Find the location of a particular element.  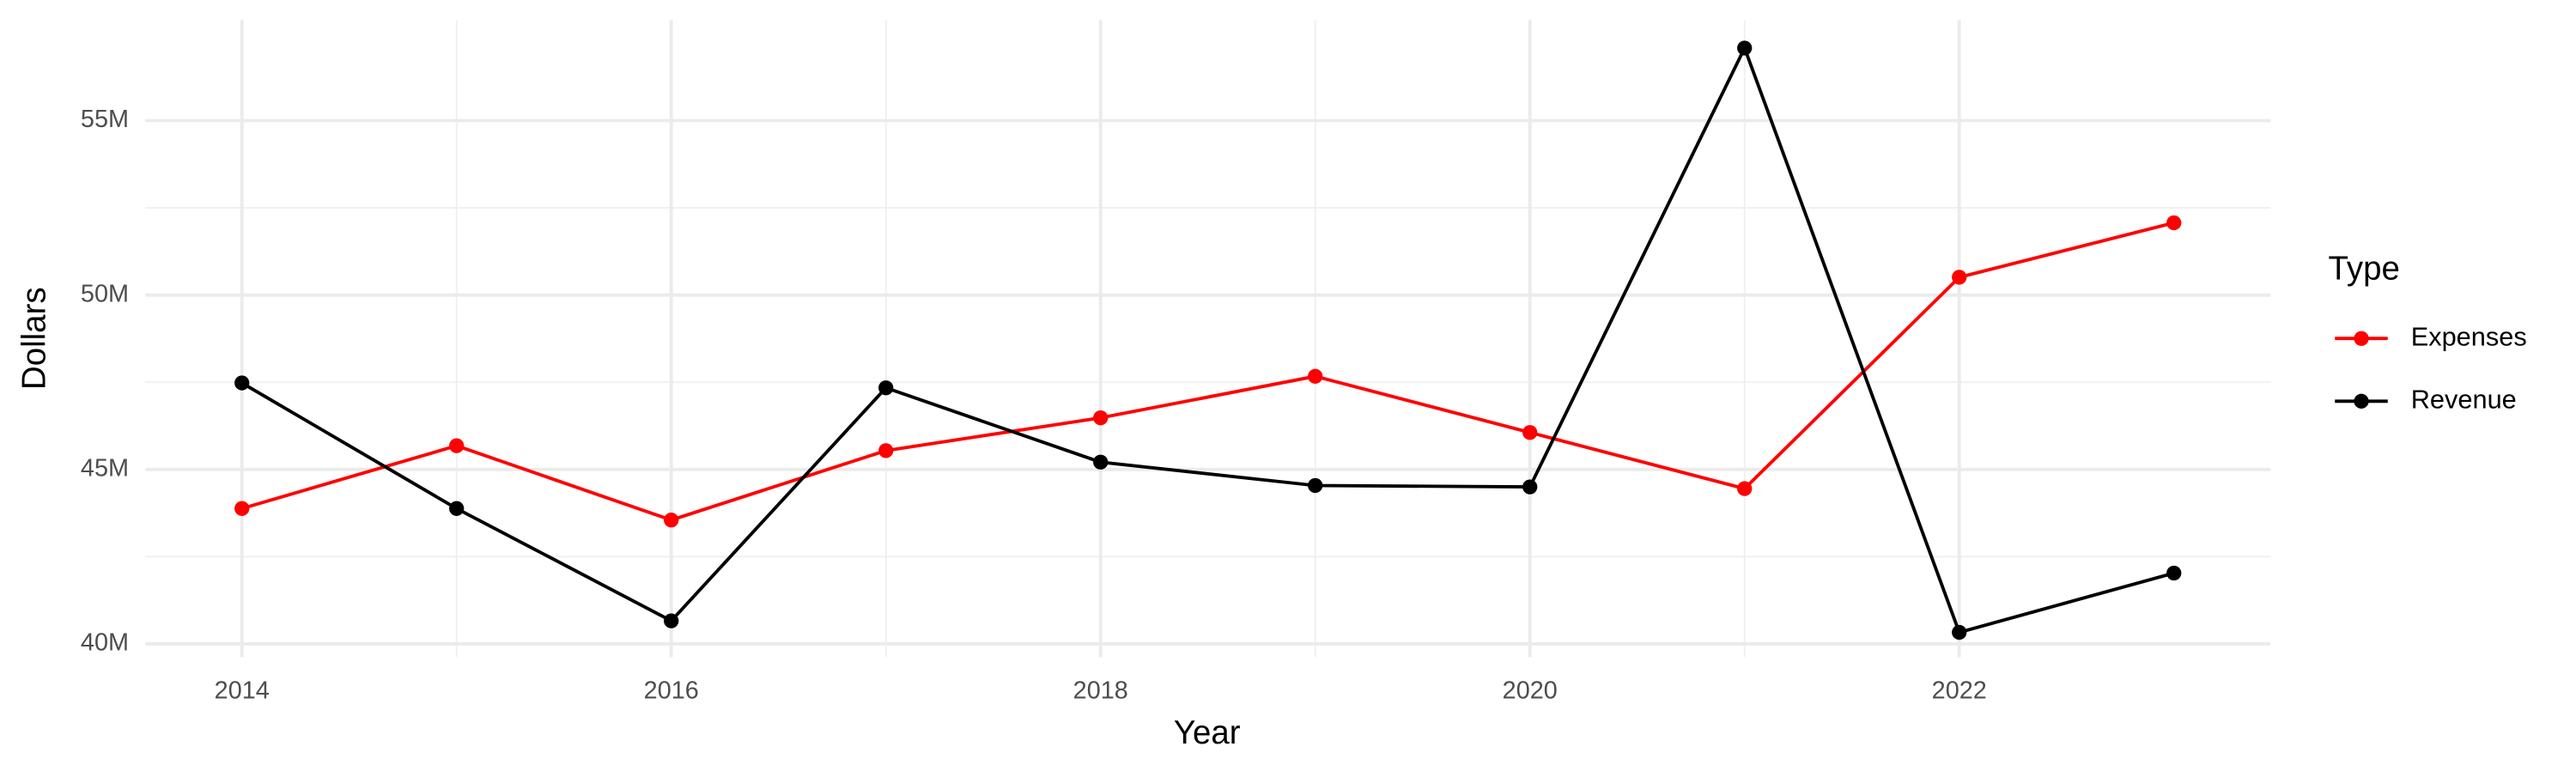

legend-label: Revenue is located at coordinates (2464, 399).